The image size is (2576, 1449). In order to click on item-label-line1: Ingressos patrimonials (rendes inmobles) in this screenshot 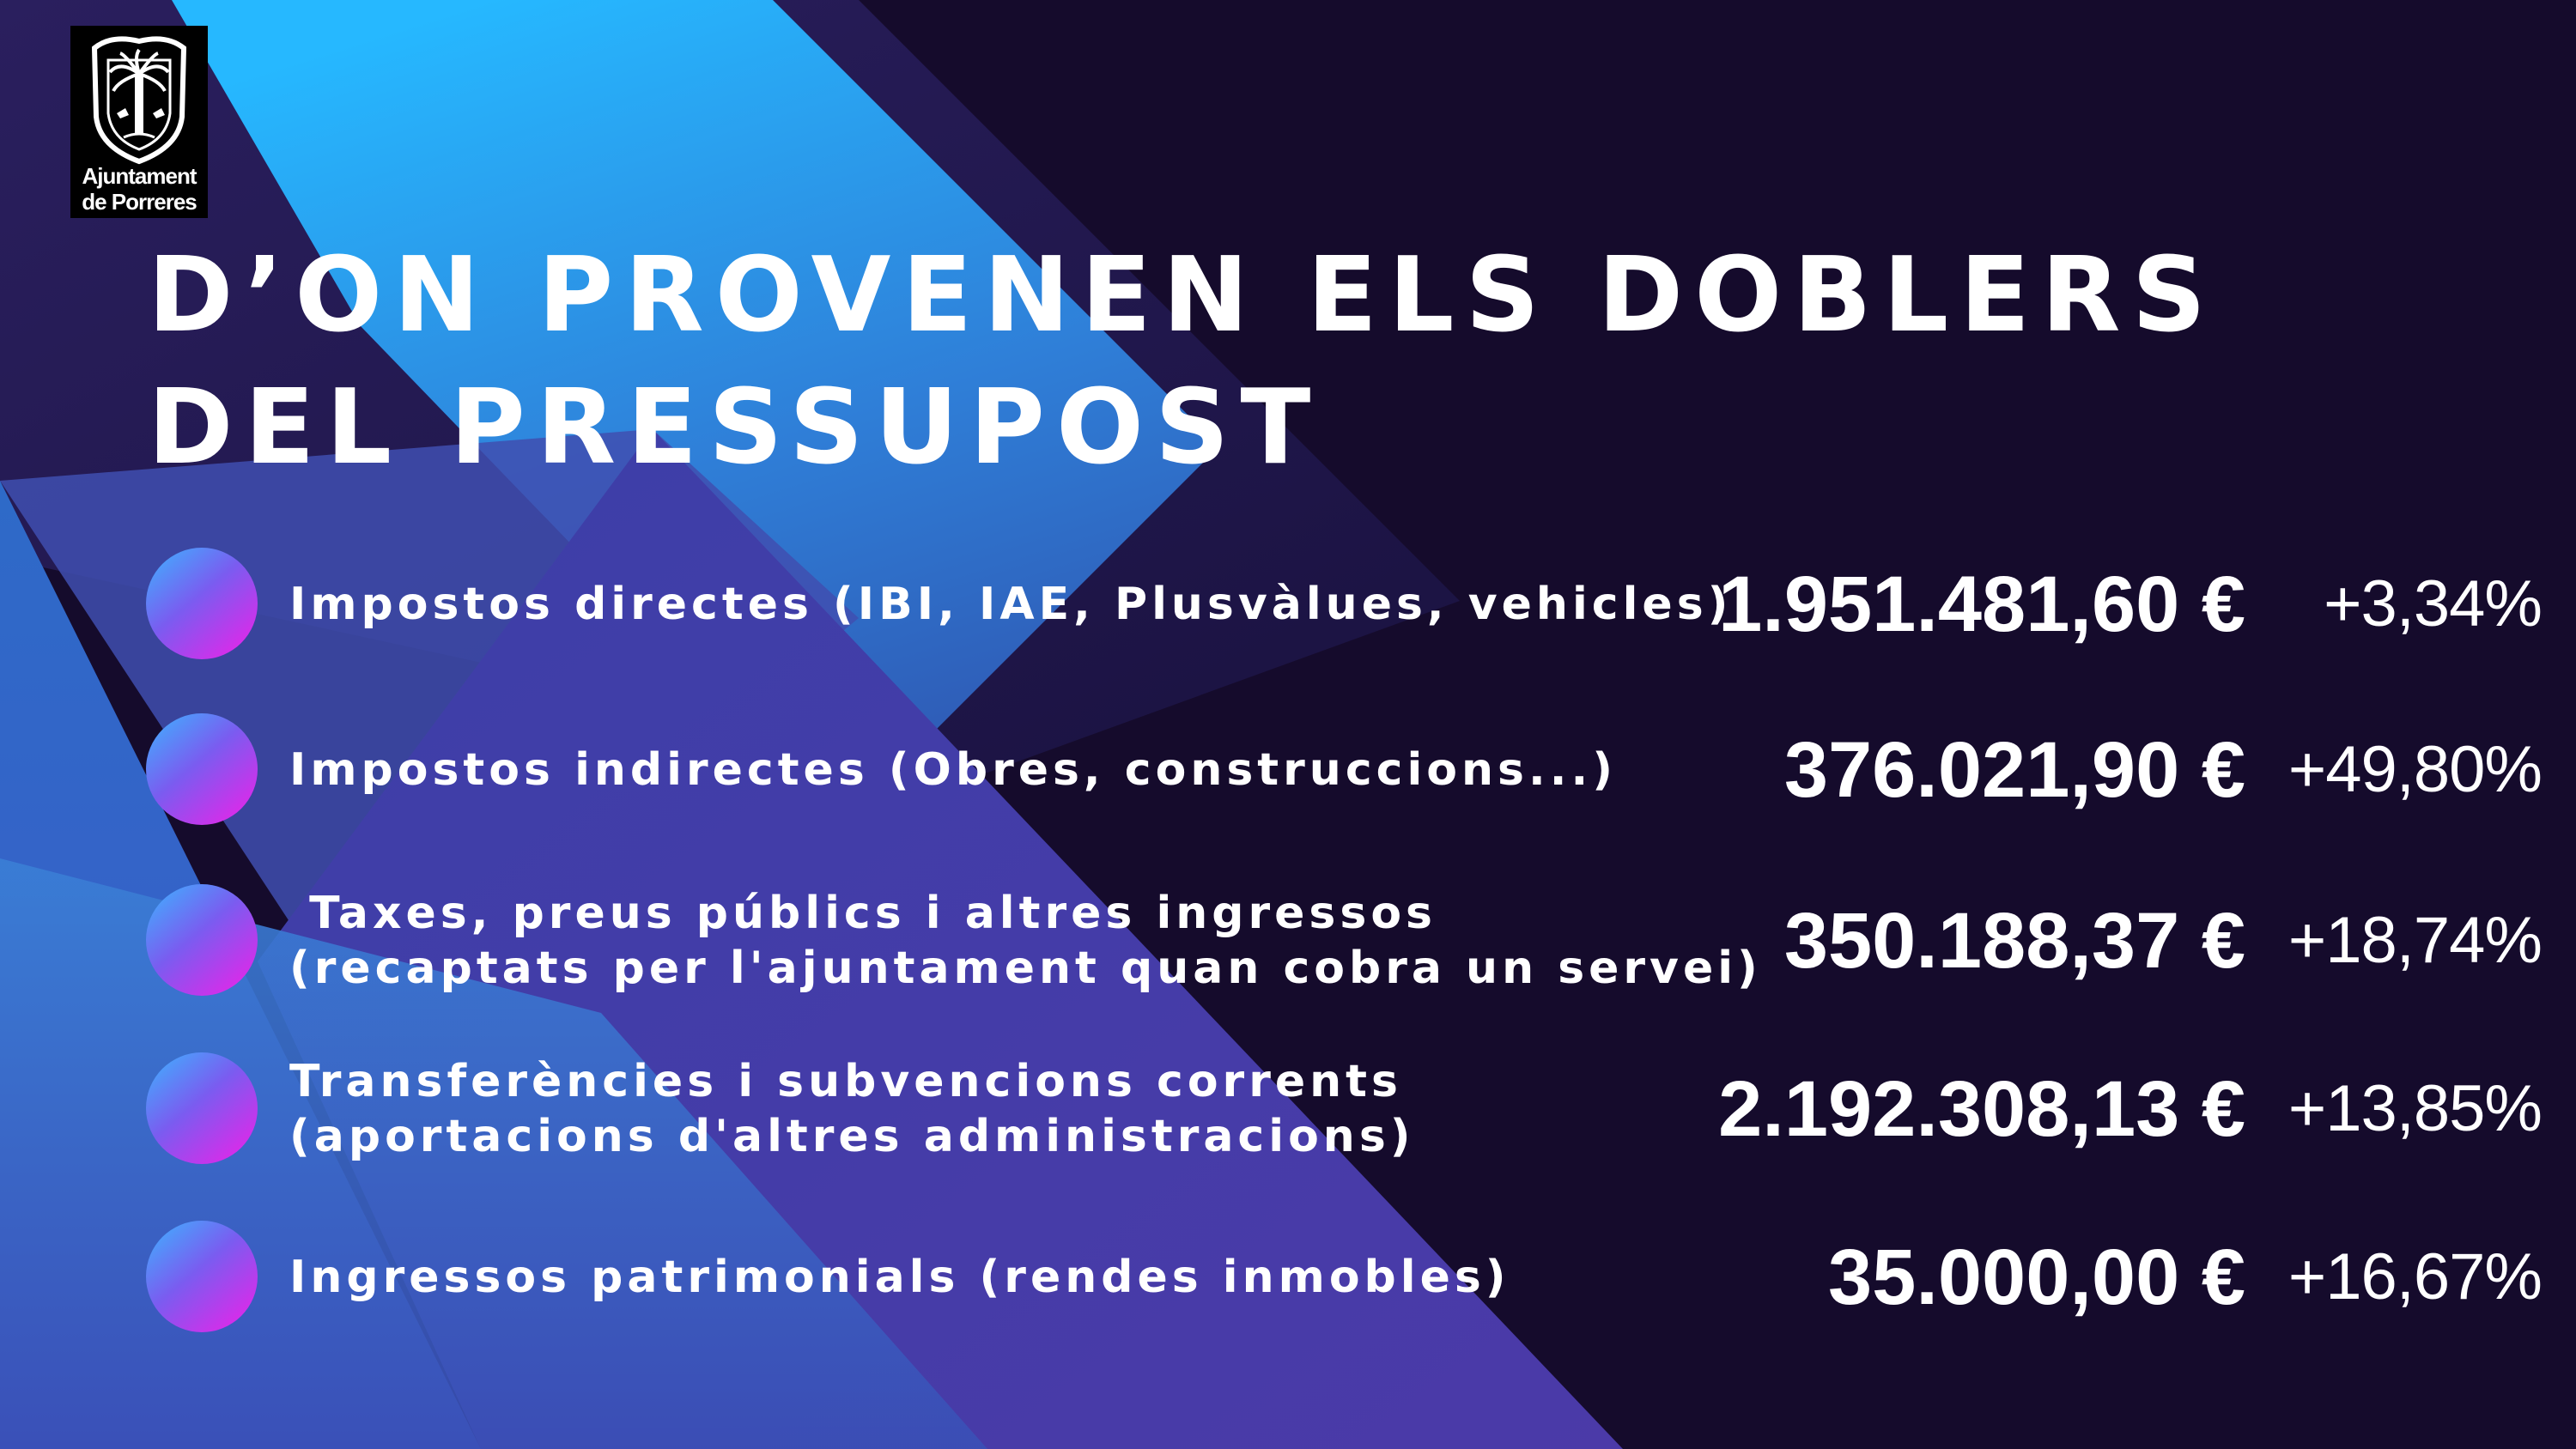, I will do `click(900, 1277)`.